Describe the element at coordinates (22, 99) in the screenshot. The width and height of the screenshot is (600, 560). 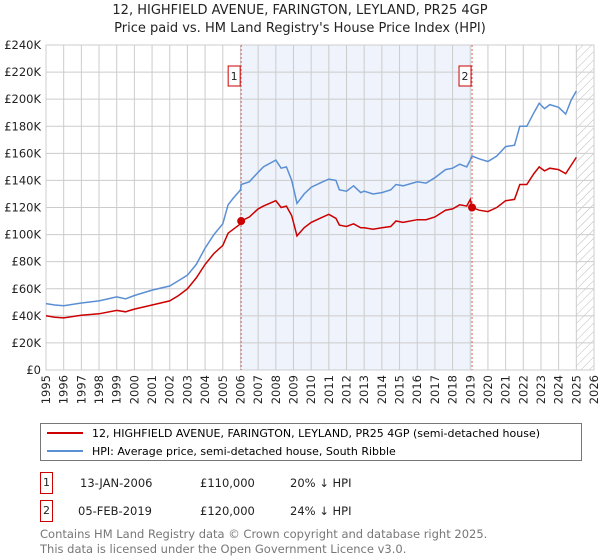
I see `y-tick-label: £200K` at that location.